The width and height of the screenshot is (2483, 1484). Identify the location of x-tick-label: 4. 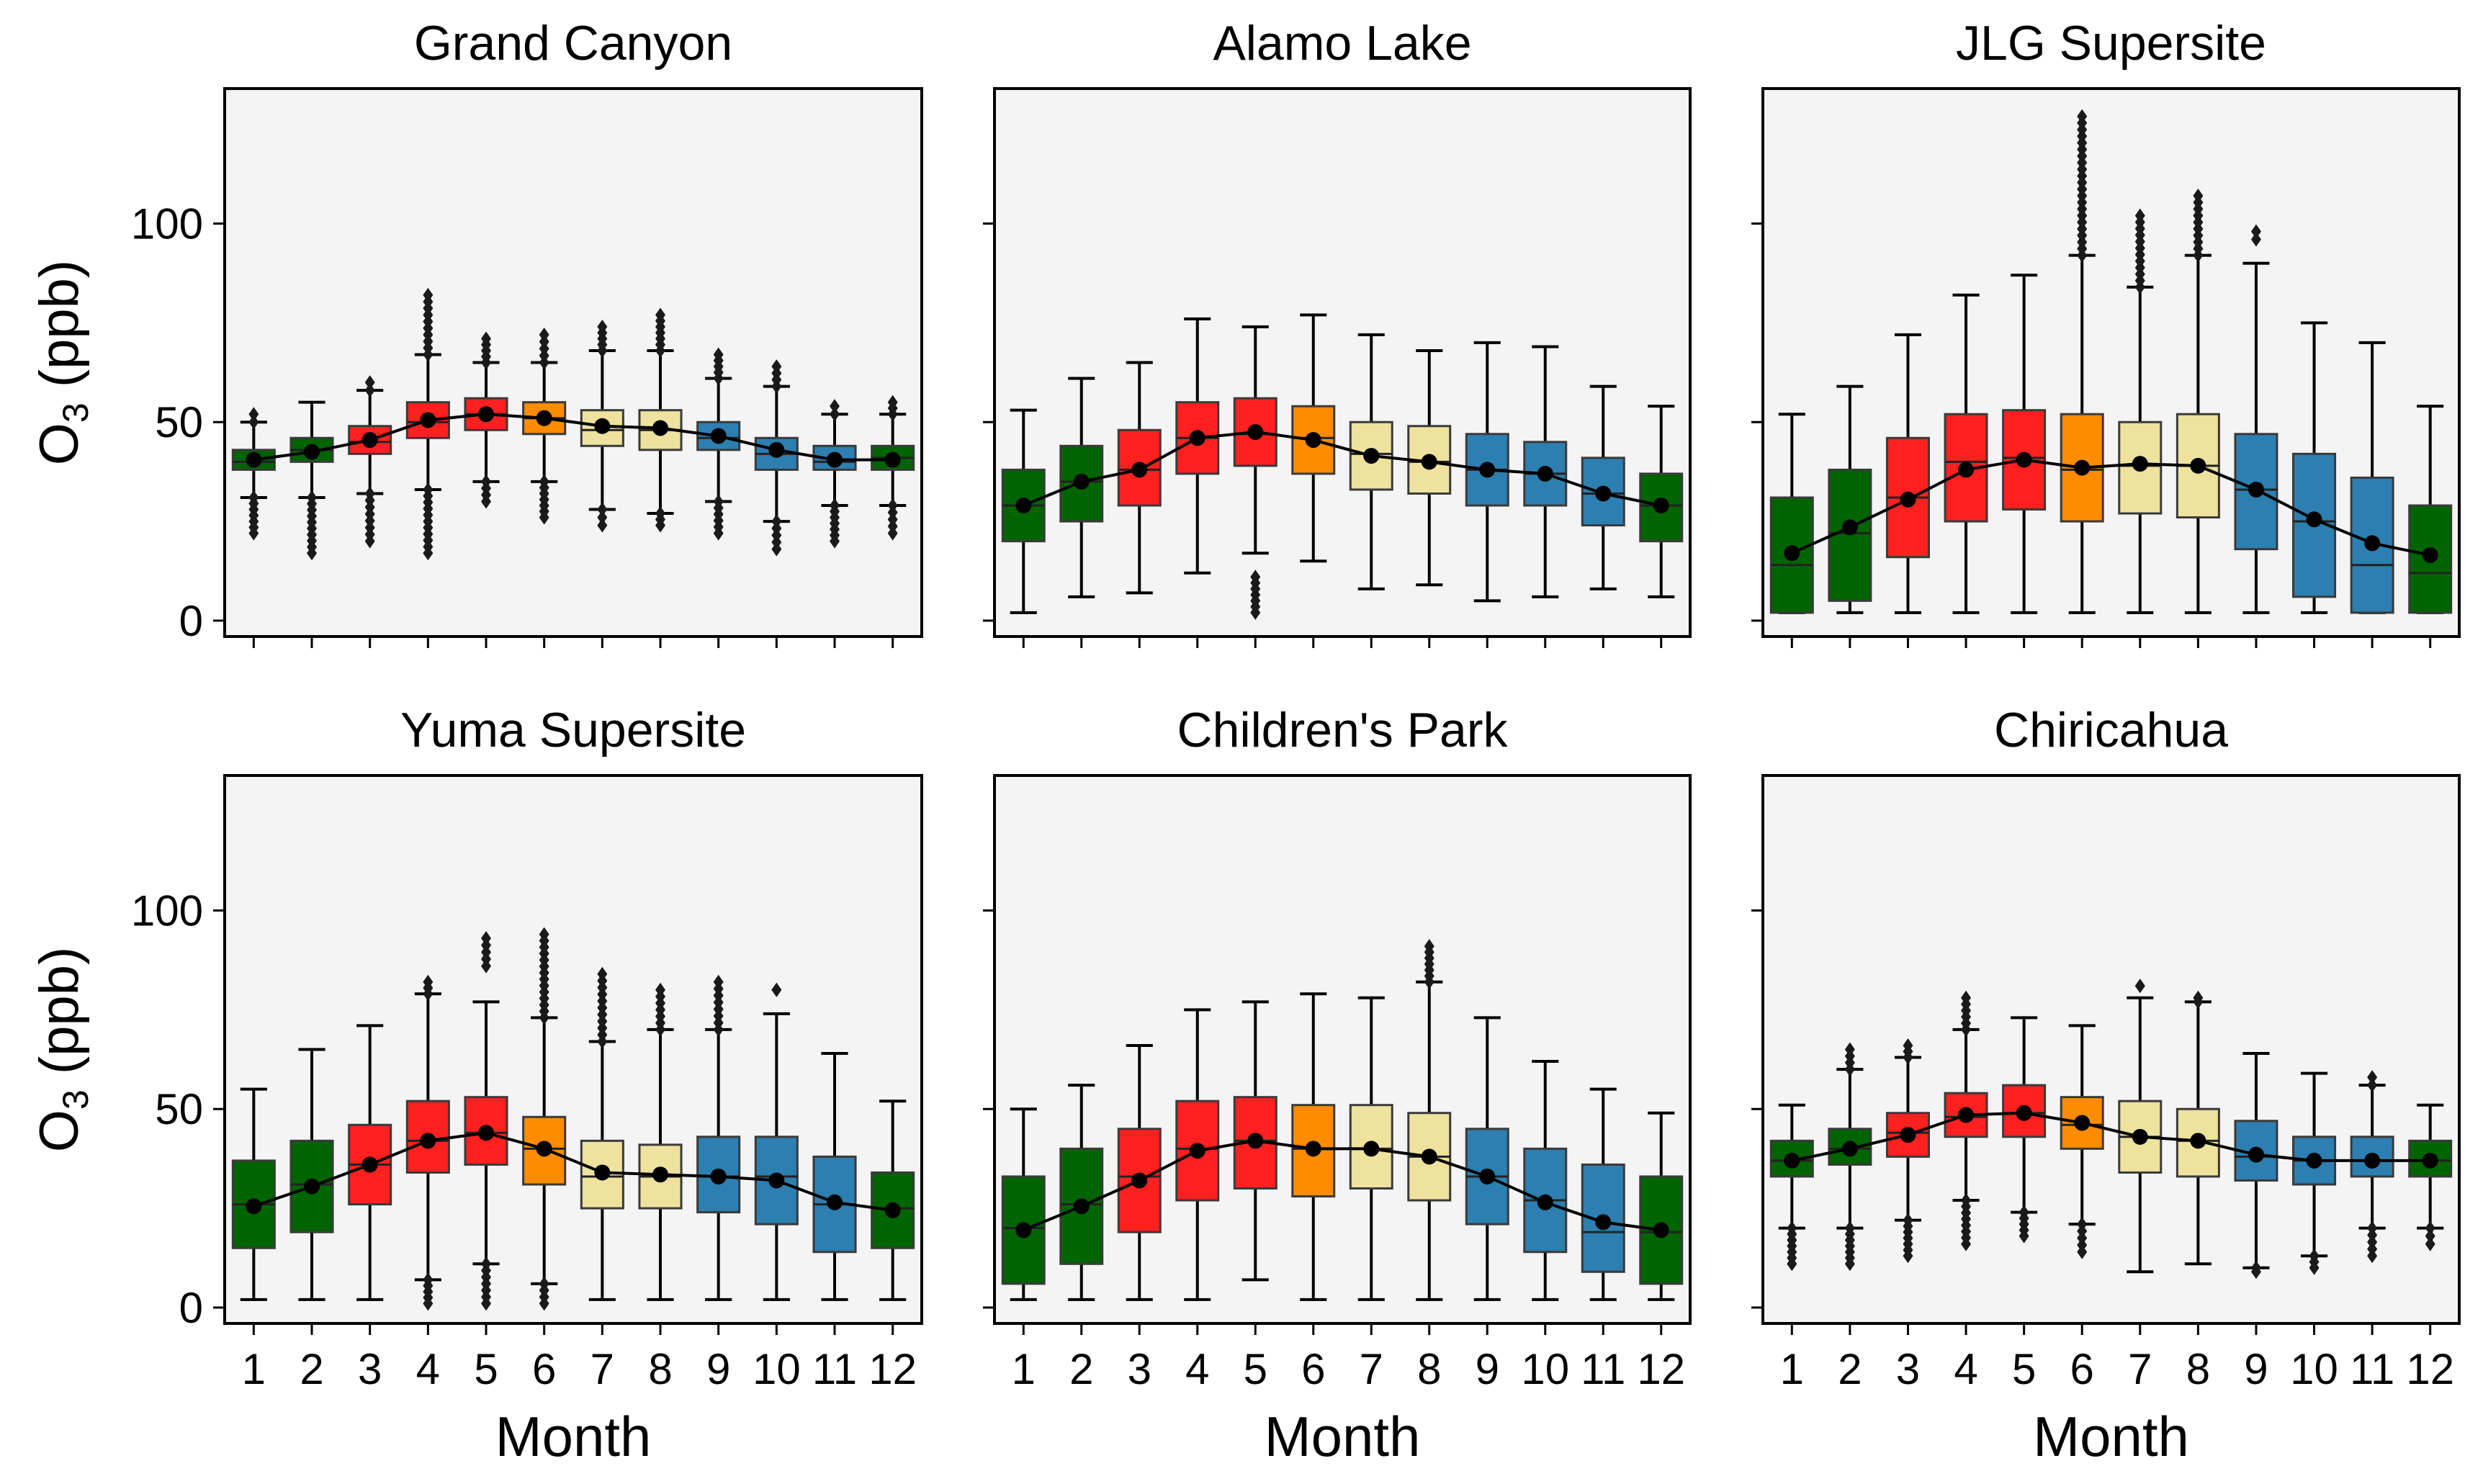
(1965, 1369).